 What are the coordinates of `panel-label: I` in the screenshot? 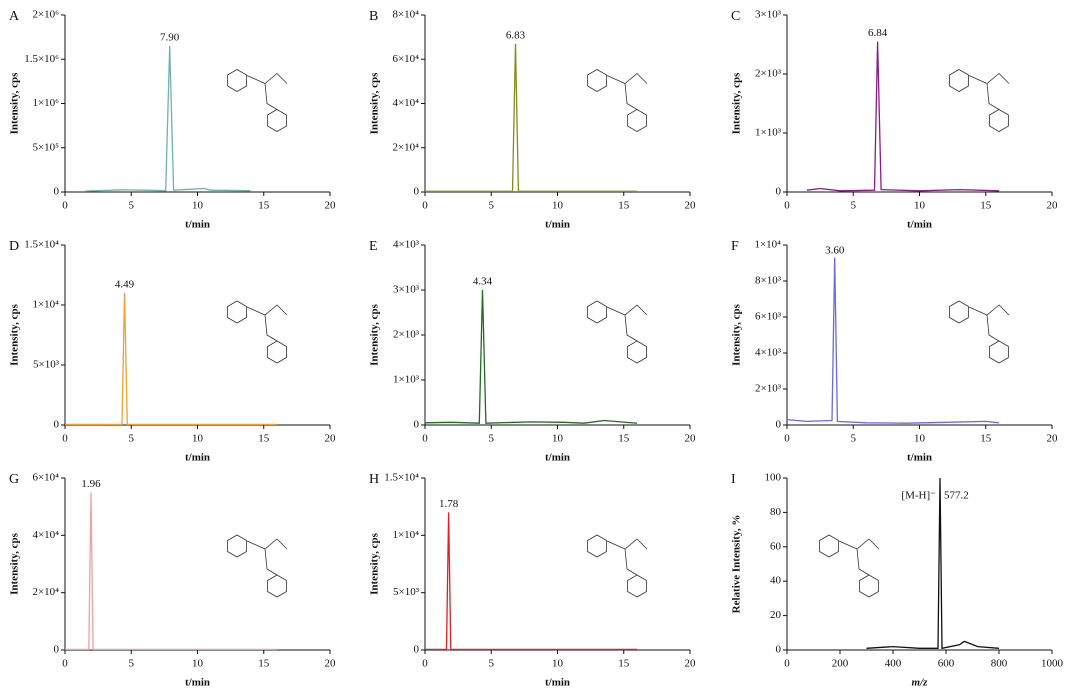 It's located at (733, 479).